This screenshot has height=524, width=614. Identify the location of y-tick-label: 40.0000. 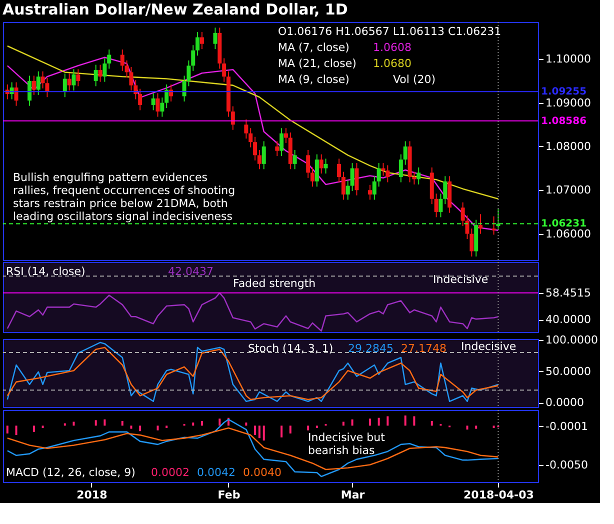
(568, 319).